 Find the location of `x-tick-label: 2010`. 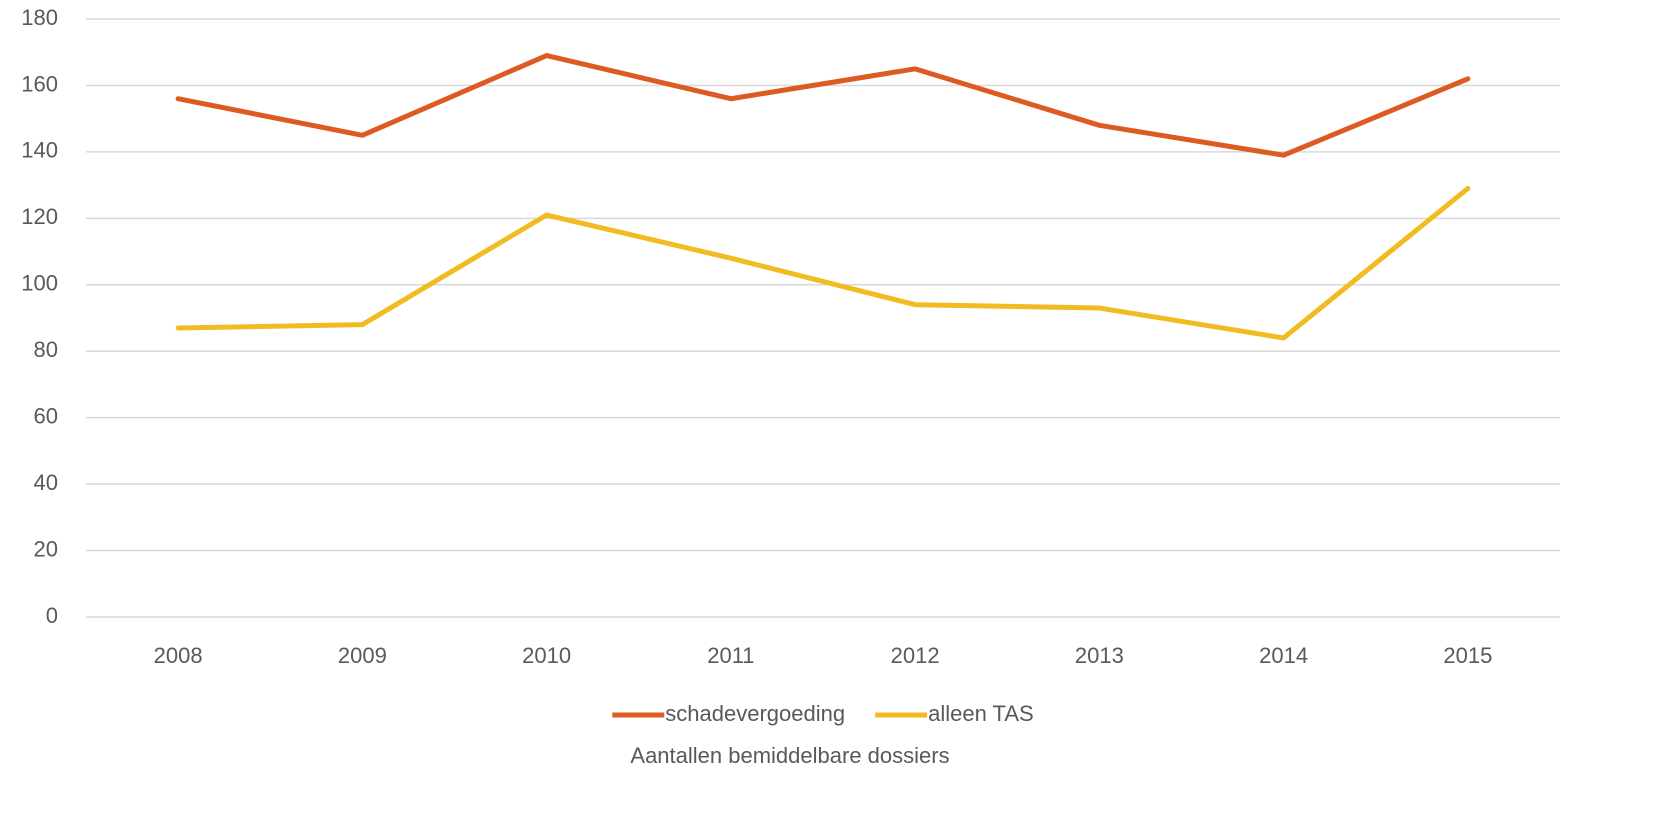

x-tick-label: 2010 is located at coordinates (546, 655).